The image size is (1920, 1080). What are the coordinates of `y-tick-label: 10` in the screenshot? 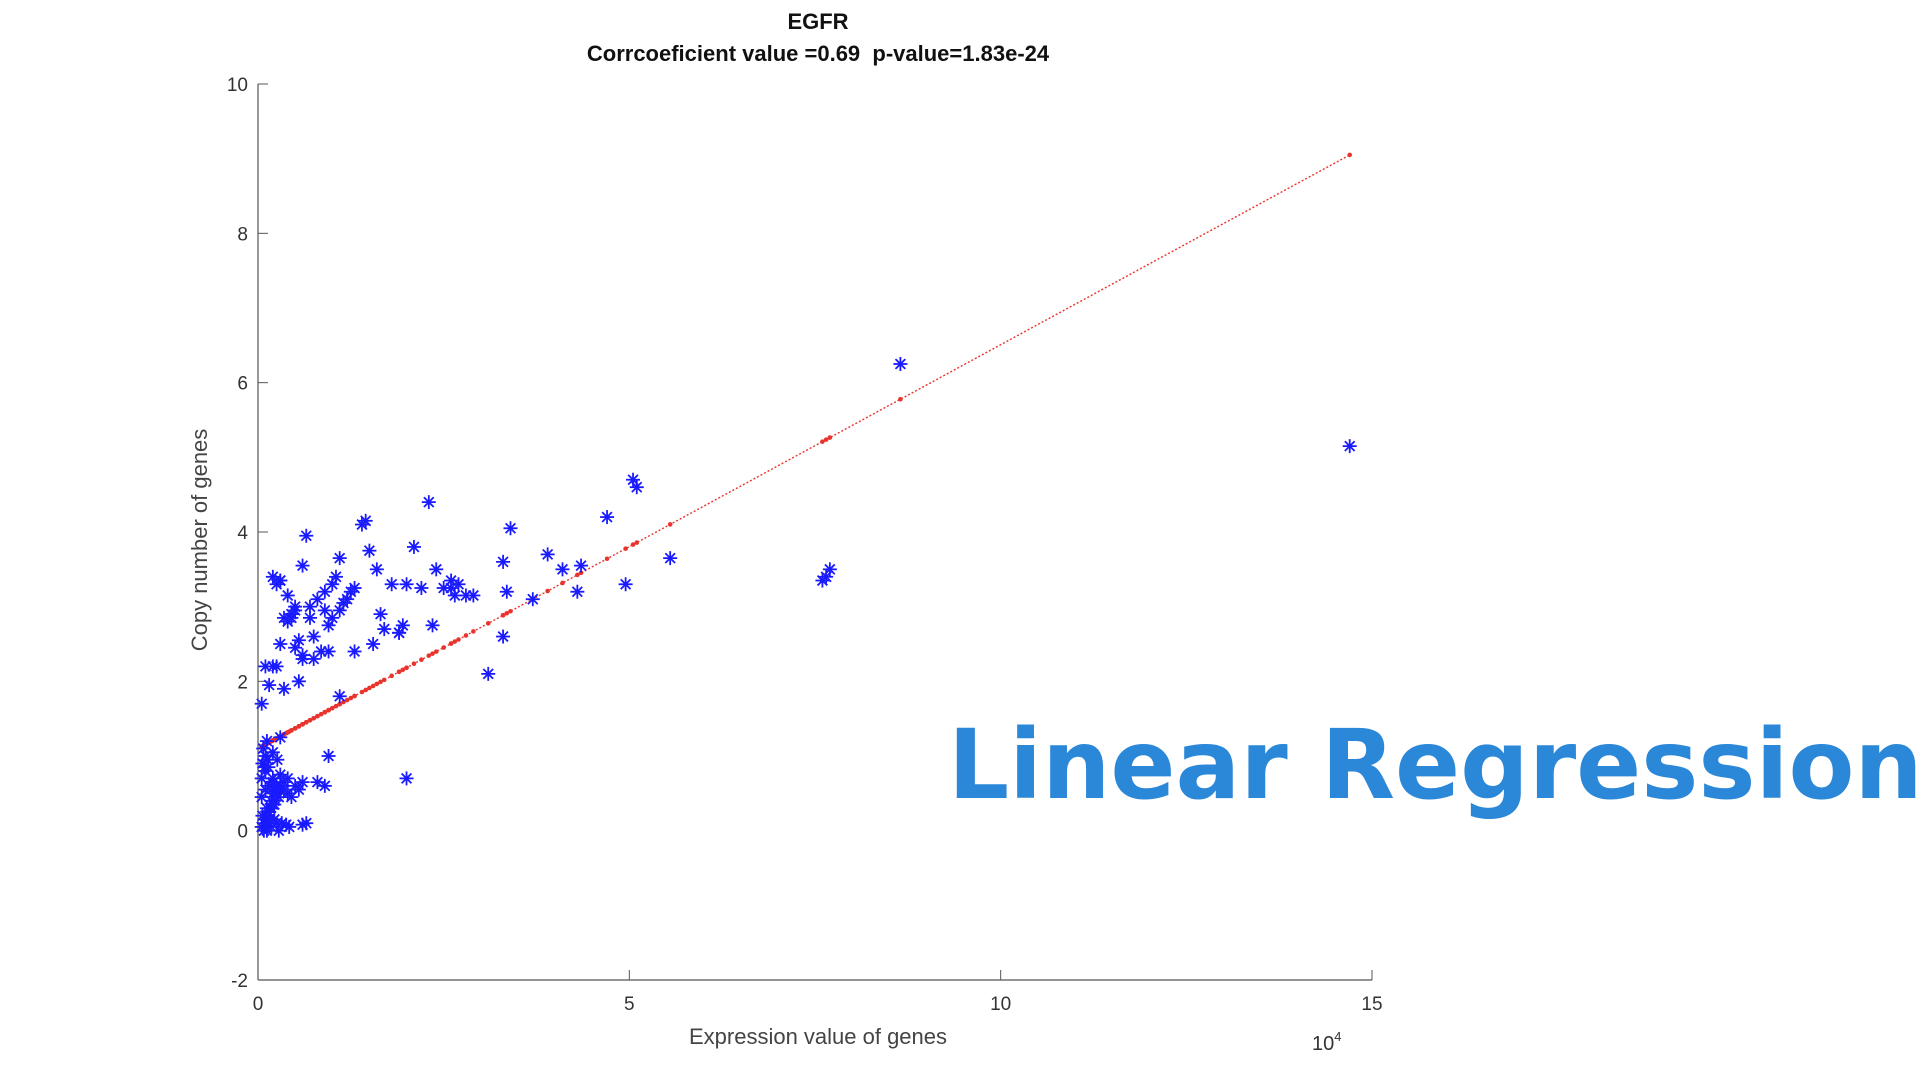 It's located at (237, 85).